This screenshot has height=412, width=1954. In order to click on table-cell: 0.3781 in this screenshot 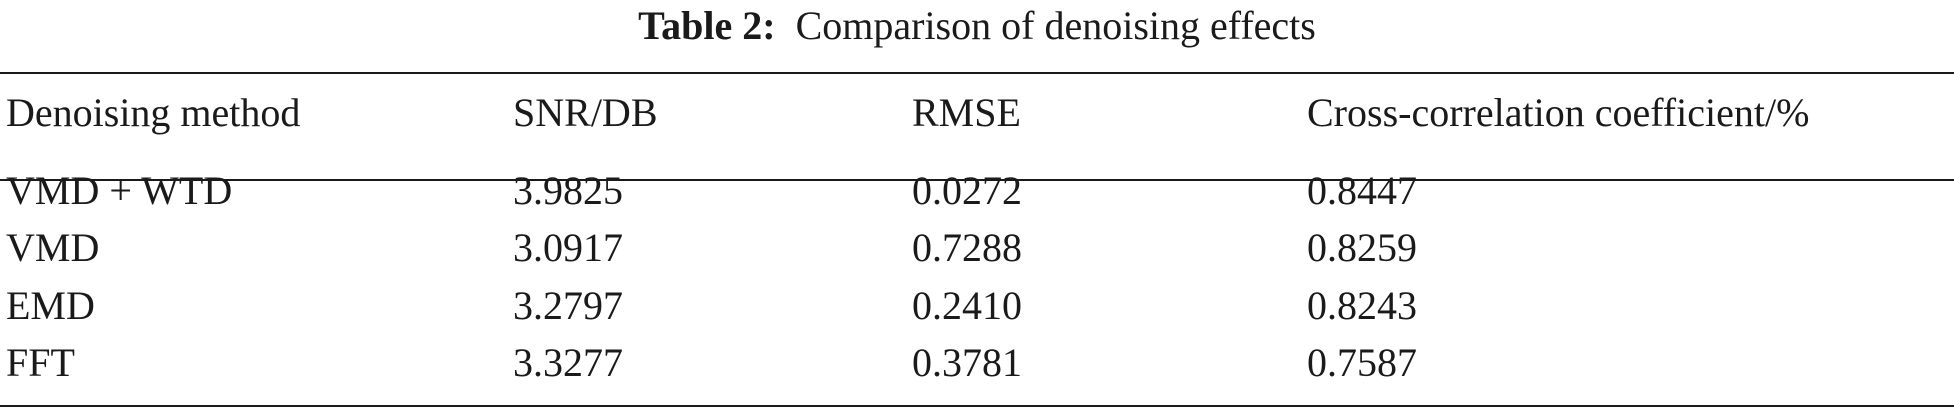, I will do `click(967, 362)`.